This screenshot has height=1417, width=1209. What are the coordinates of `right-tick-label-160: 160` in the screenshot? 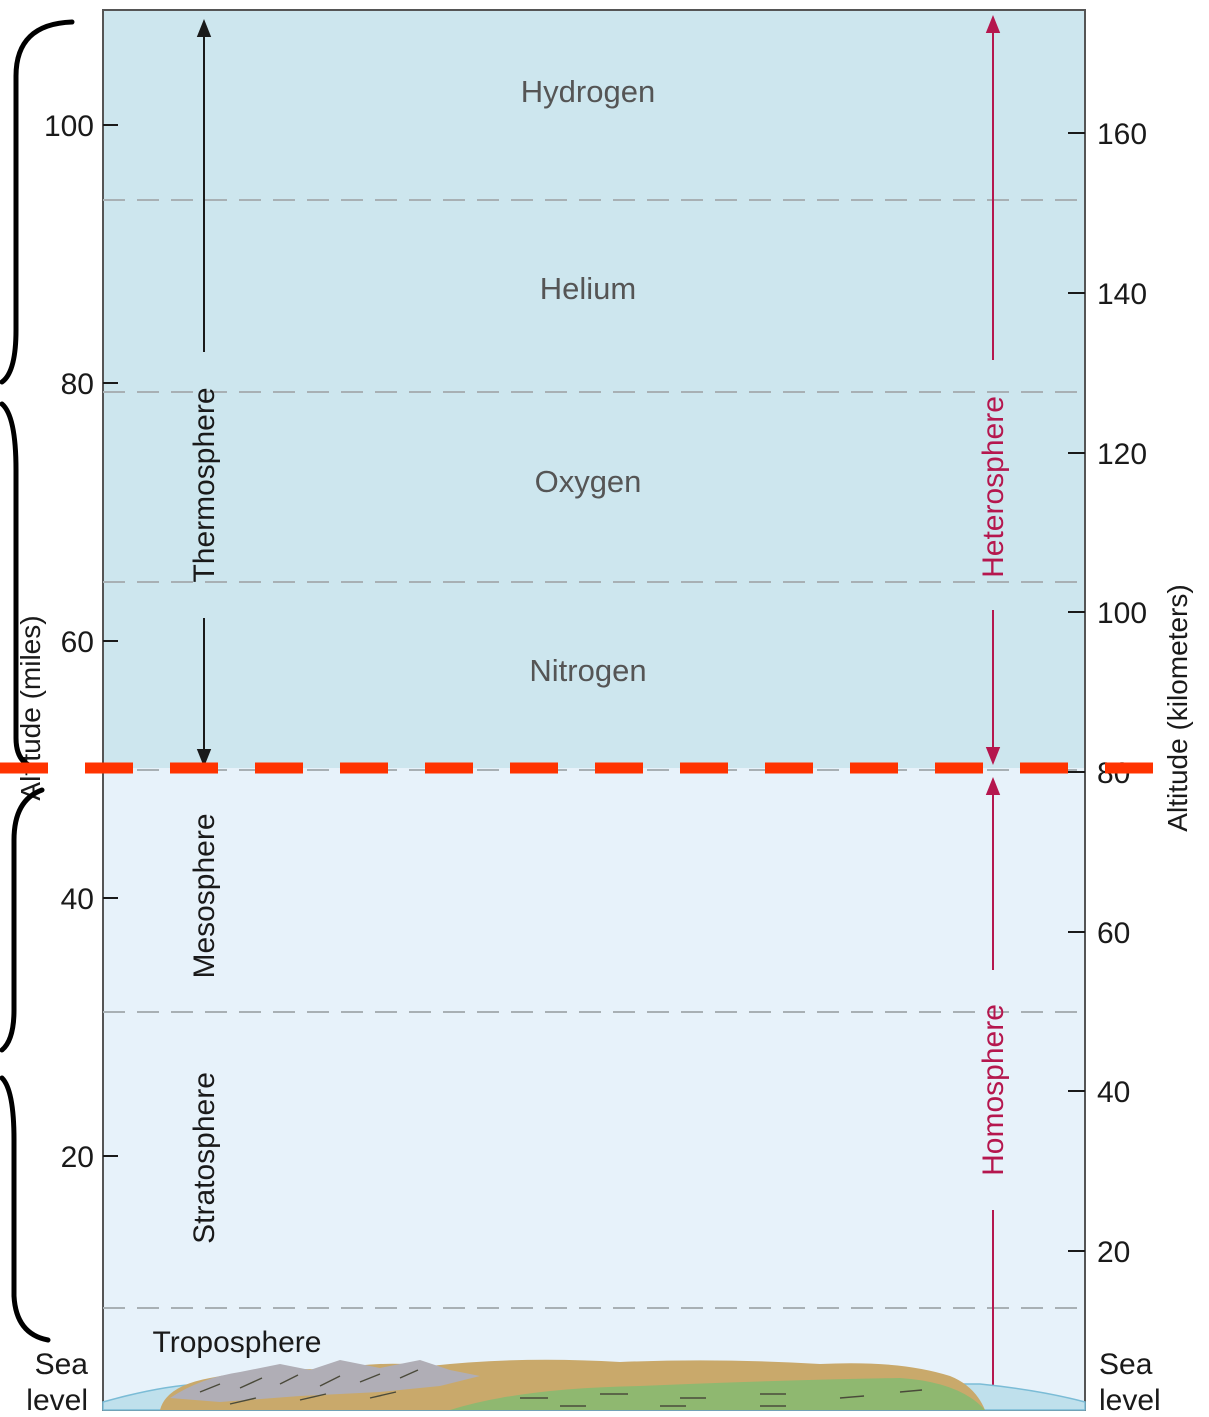 It's located at (1122, 134).